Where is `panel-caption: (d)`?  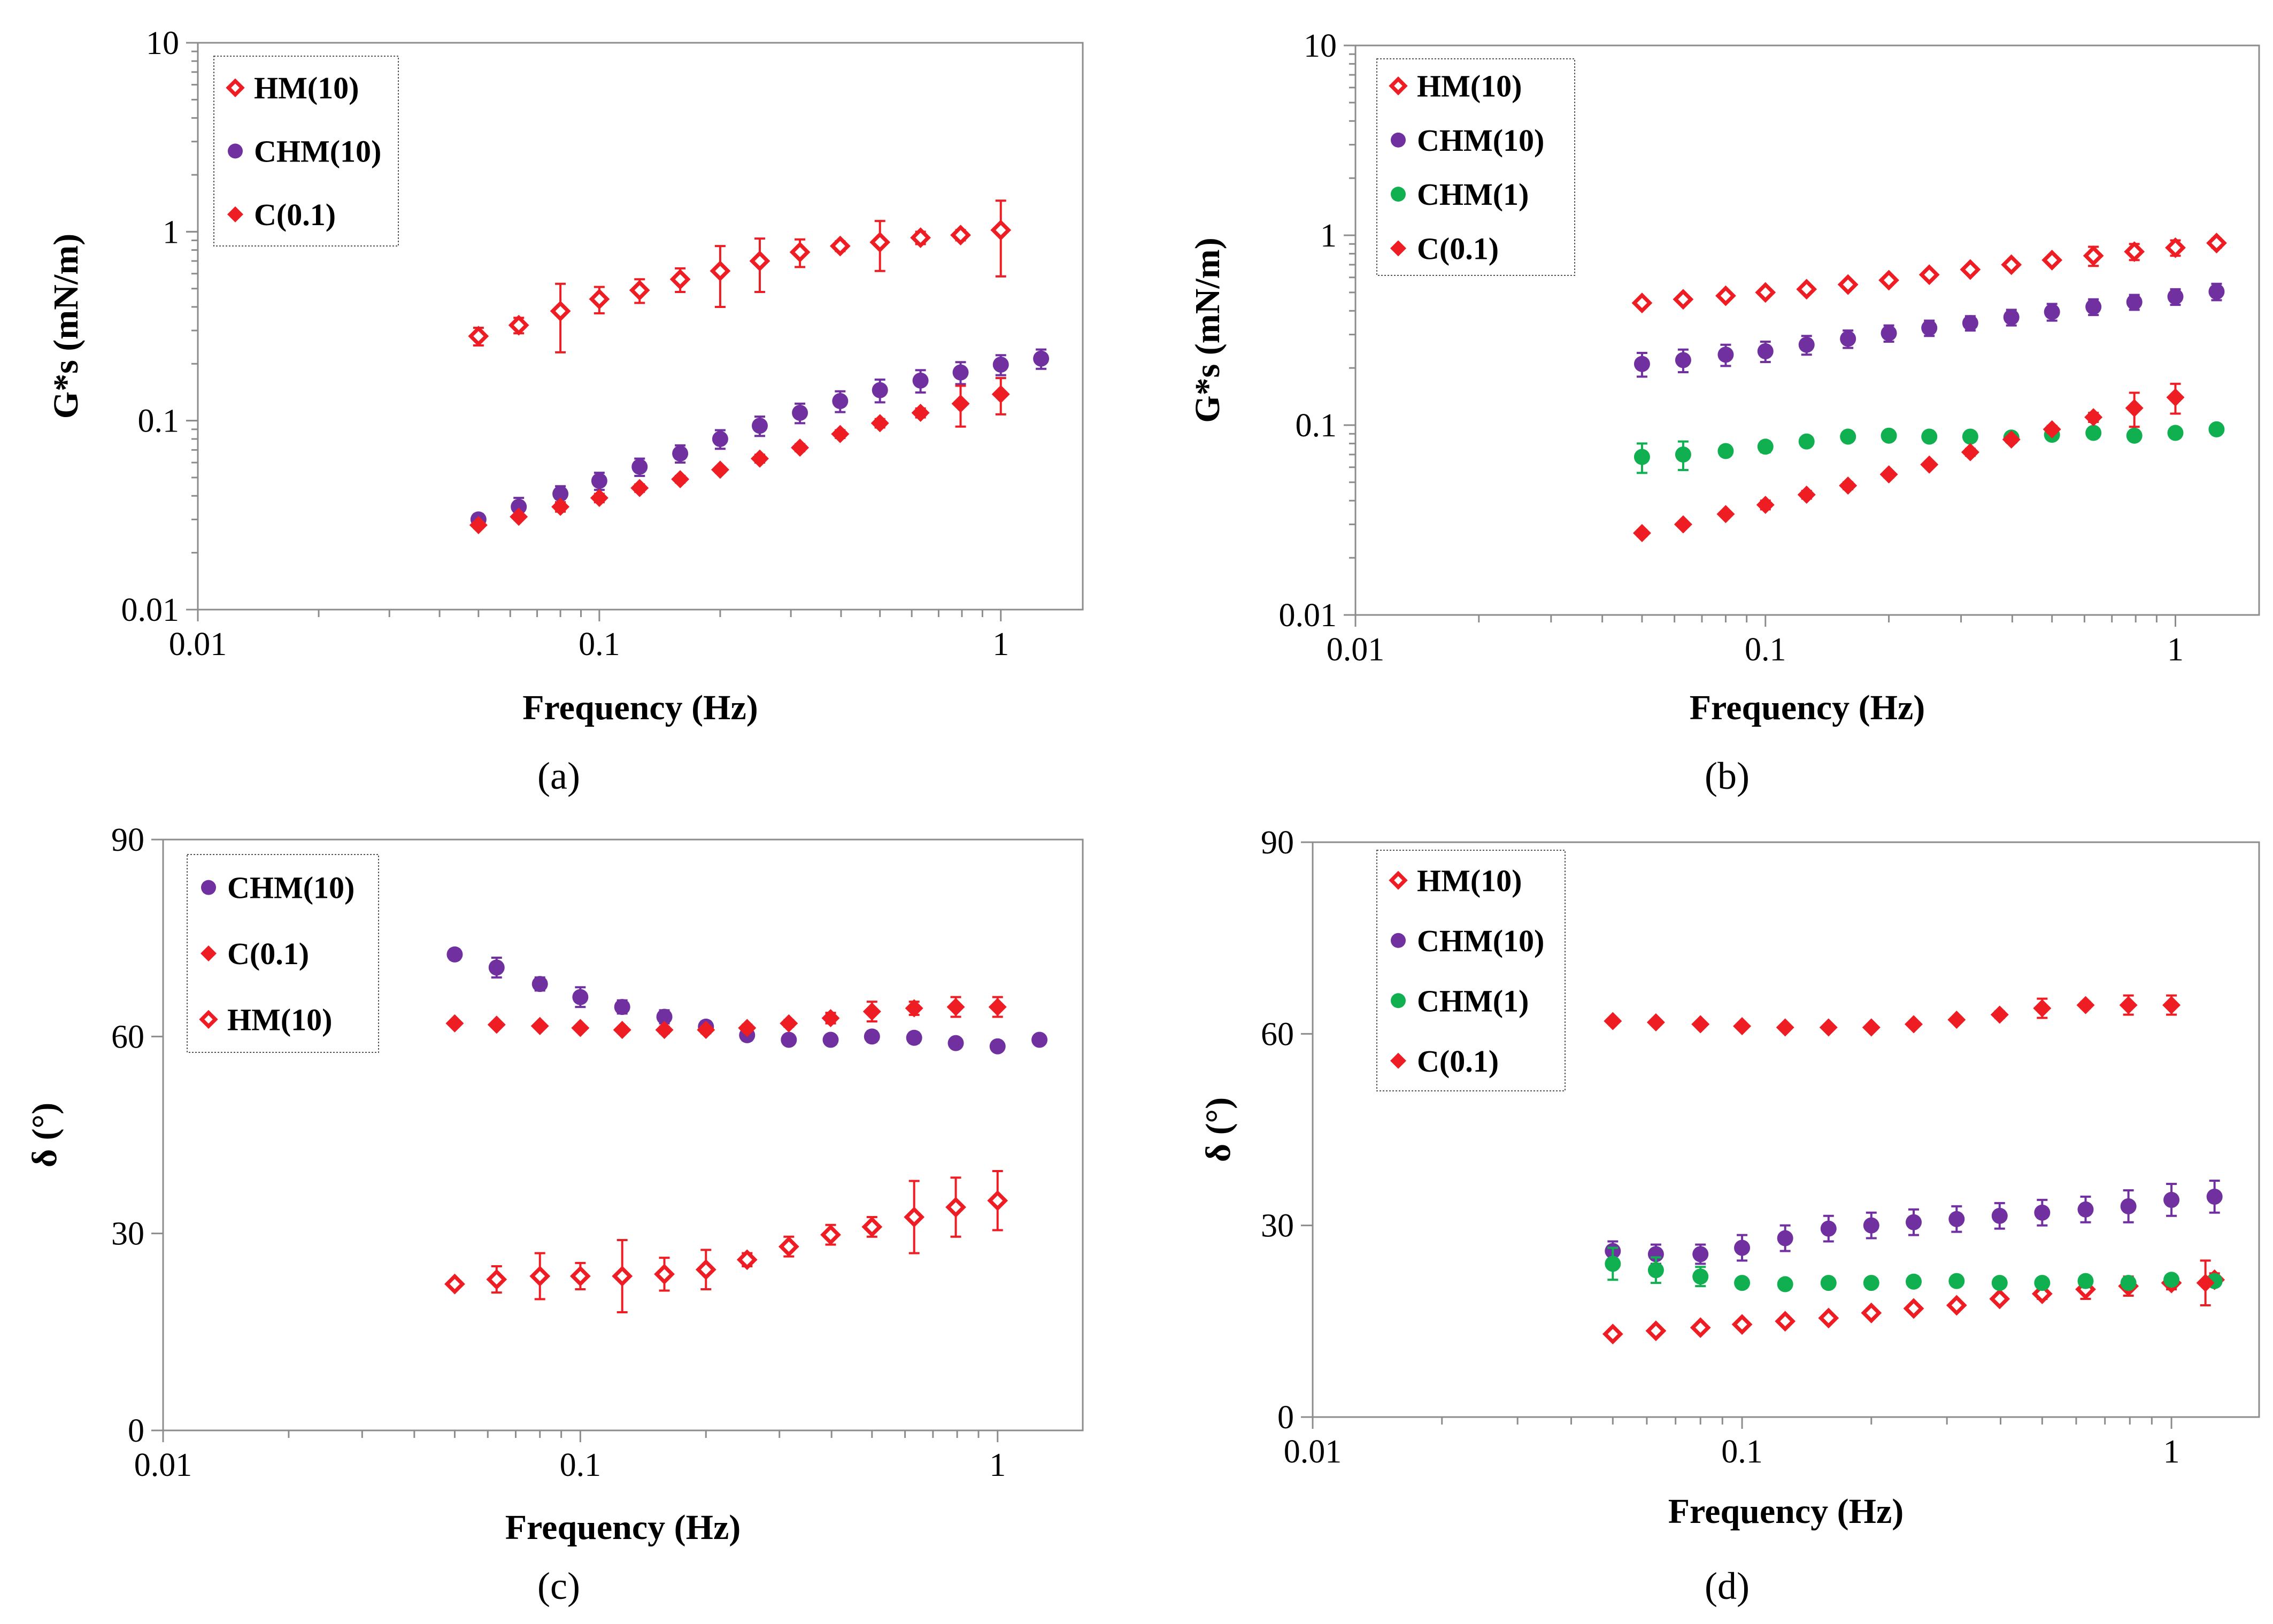
panel-caption: (d) is located at coordinates (1727, 1586).